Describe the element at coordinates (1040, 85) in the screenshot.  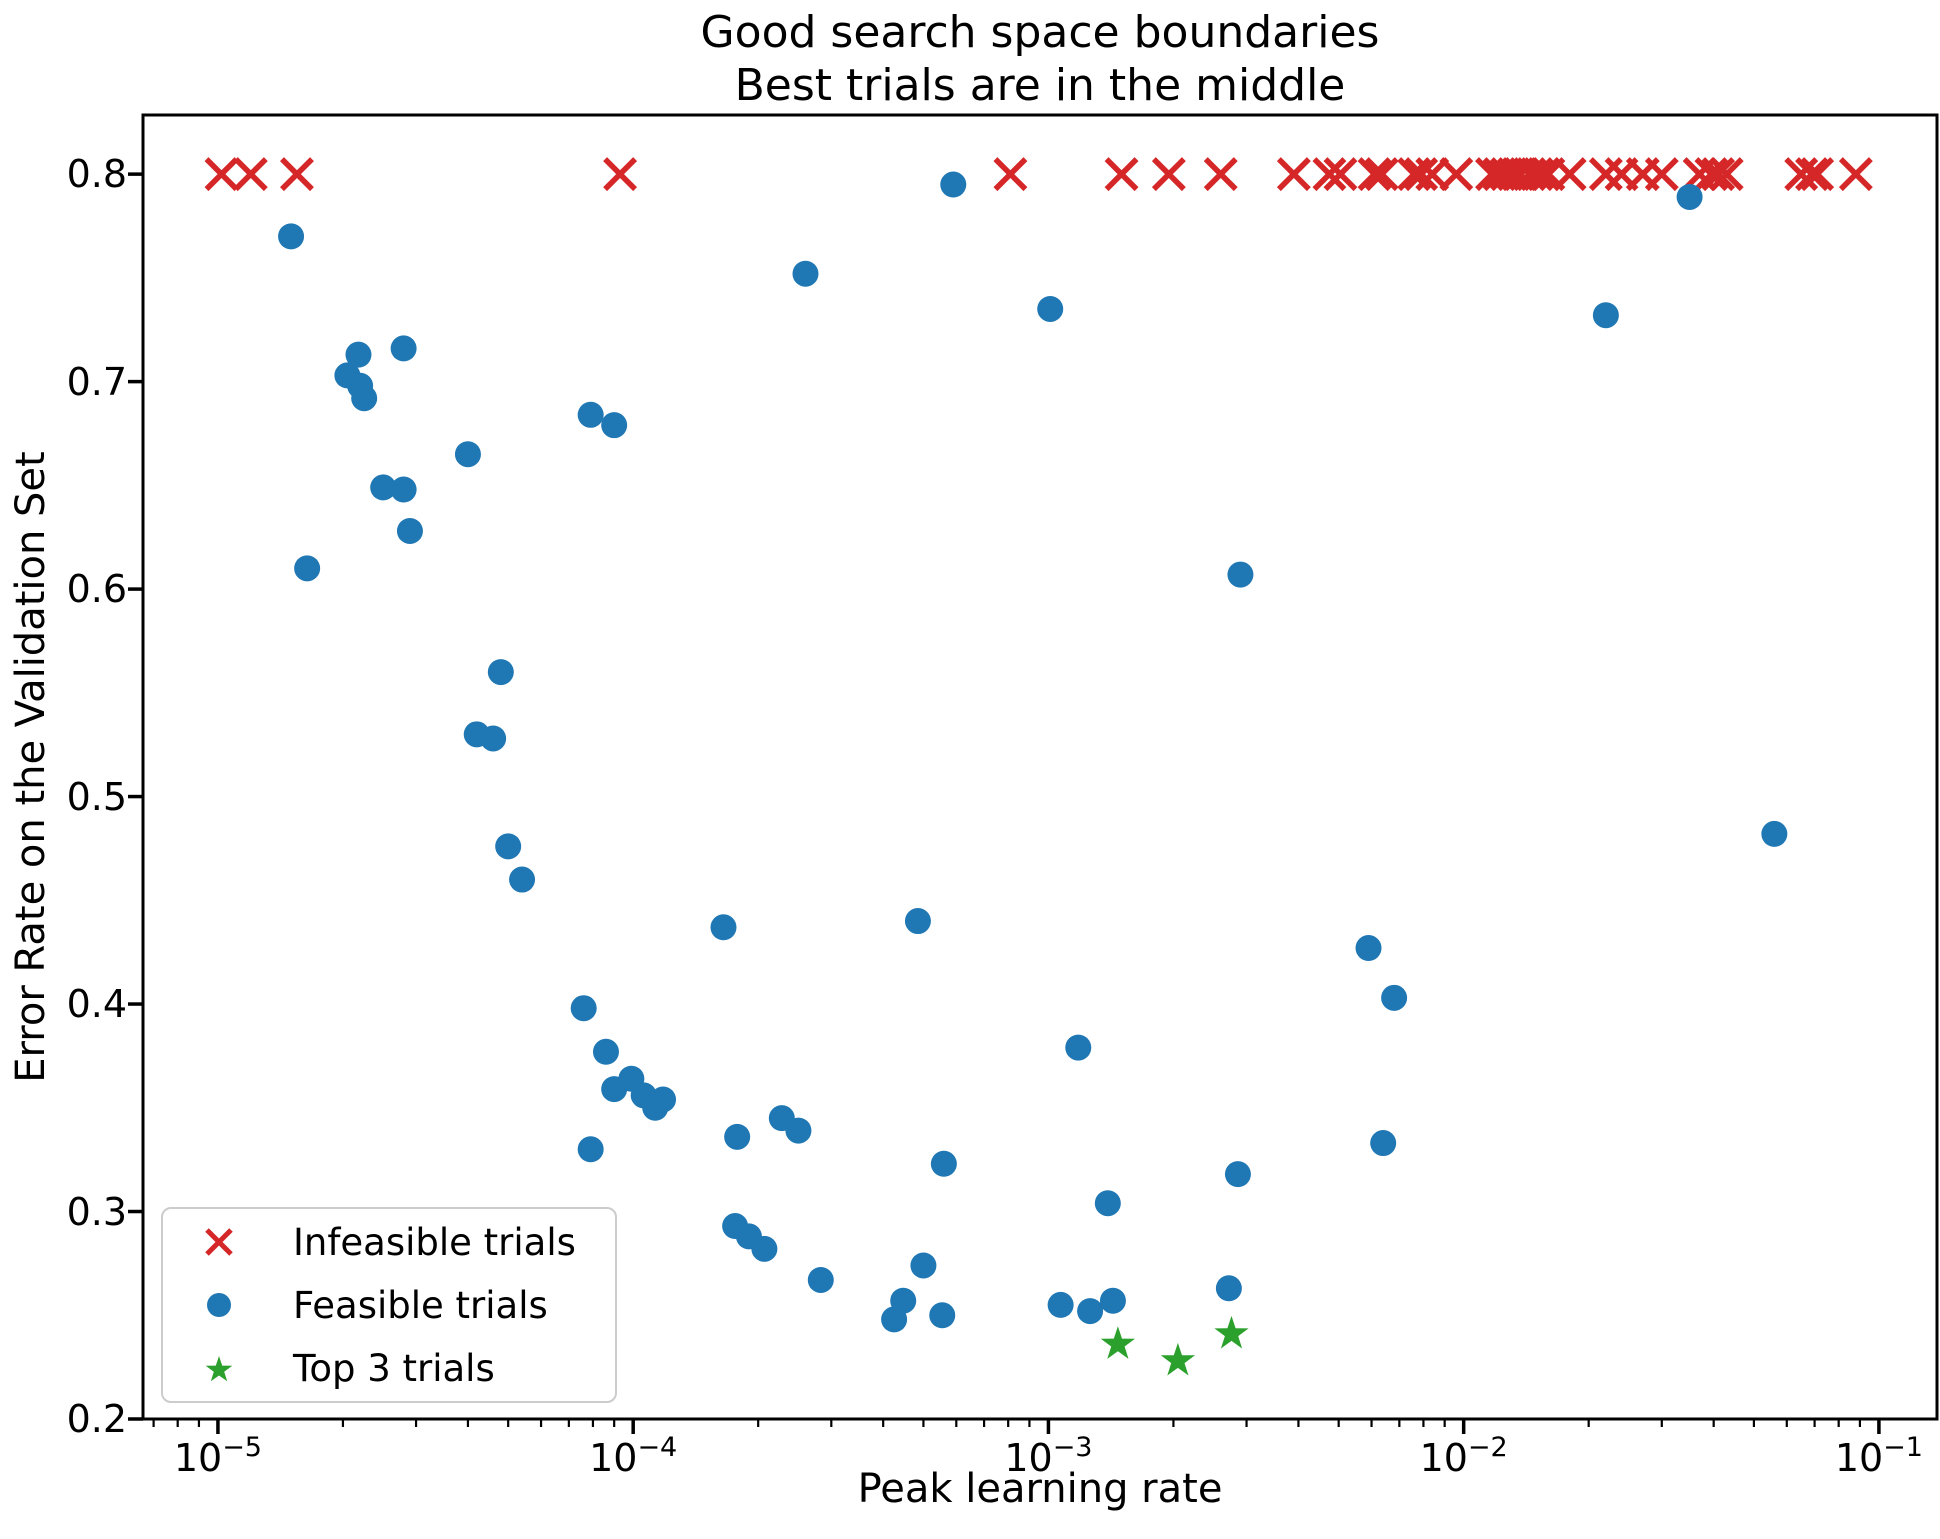
I see `chart-title-line2: Best trials are in the middle` at that location.